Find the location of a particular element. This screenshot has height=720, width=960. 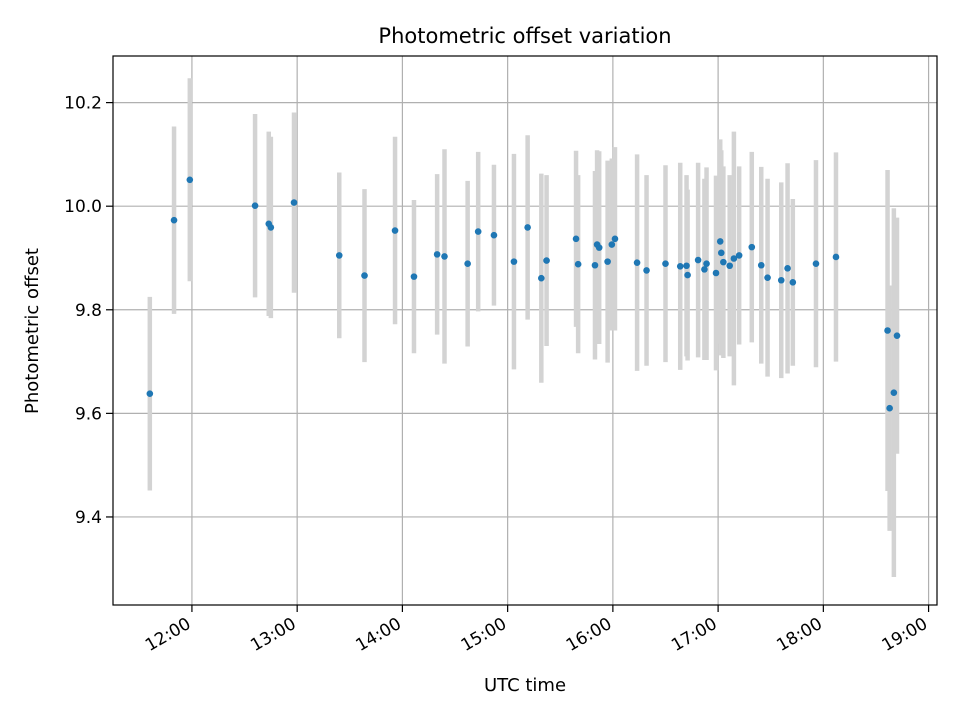

y-tick-label: 9.6 is located at coordinates (88, 414).